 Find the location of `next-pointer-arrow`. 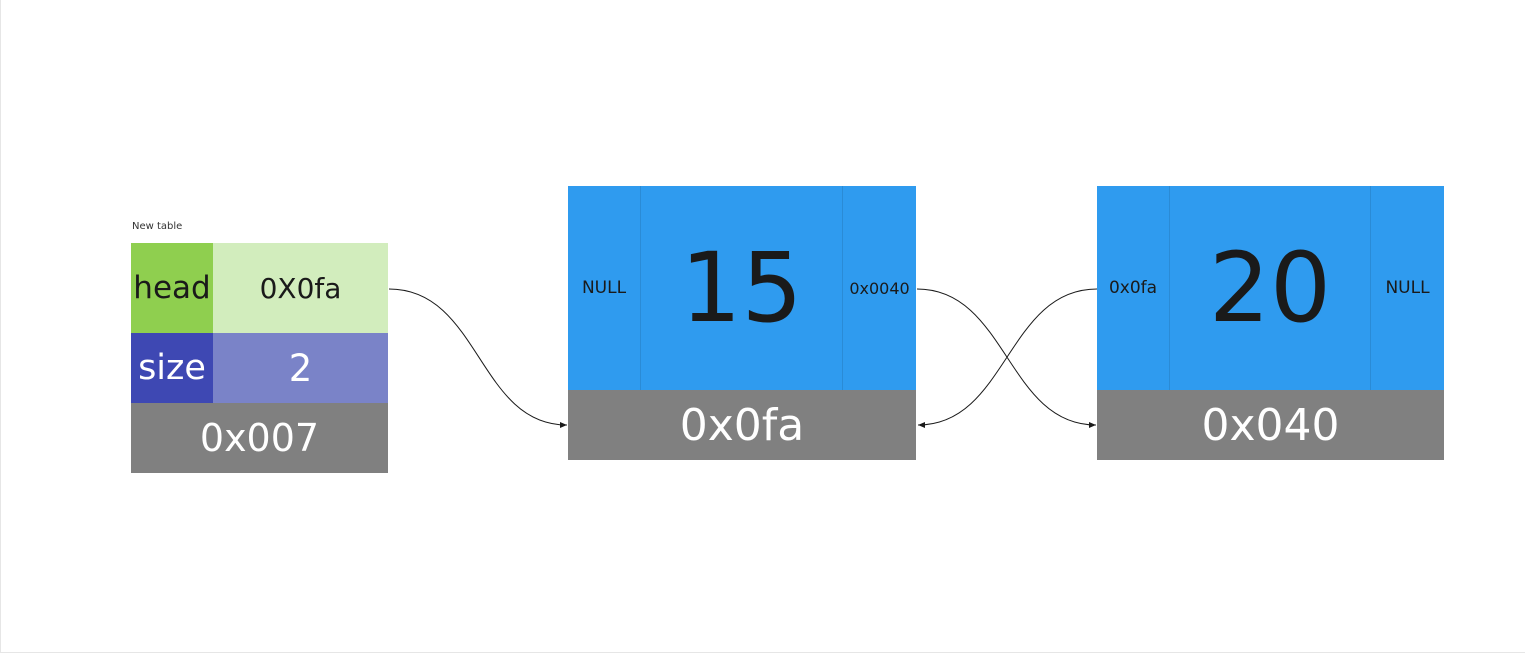

next-pointer-arrow is located at coordinates (1006, 358).